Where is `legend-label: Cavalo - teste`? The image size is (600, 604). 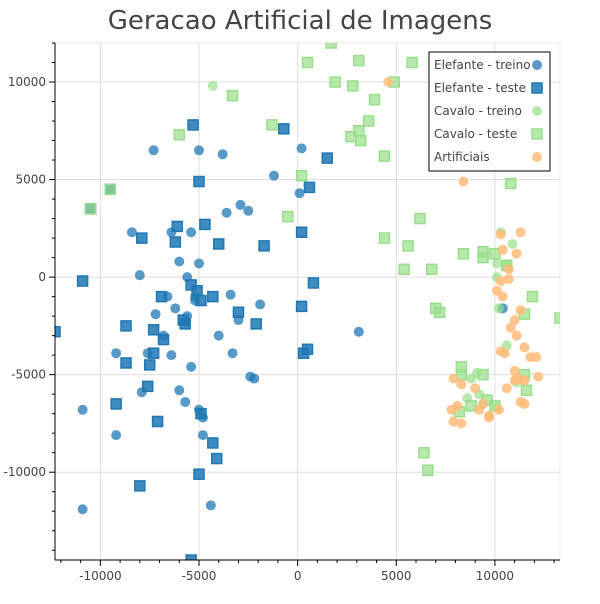 legend-label: Cavalo - teste is located at coordinates (475, 134).